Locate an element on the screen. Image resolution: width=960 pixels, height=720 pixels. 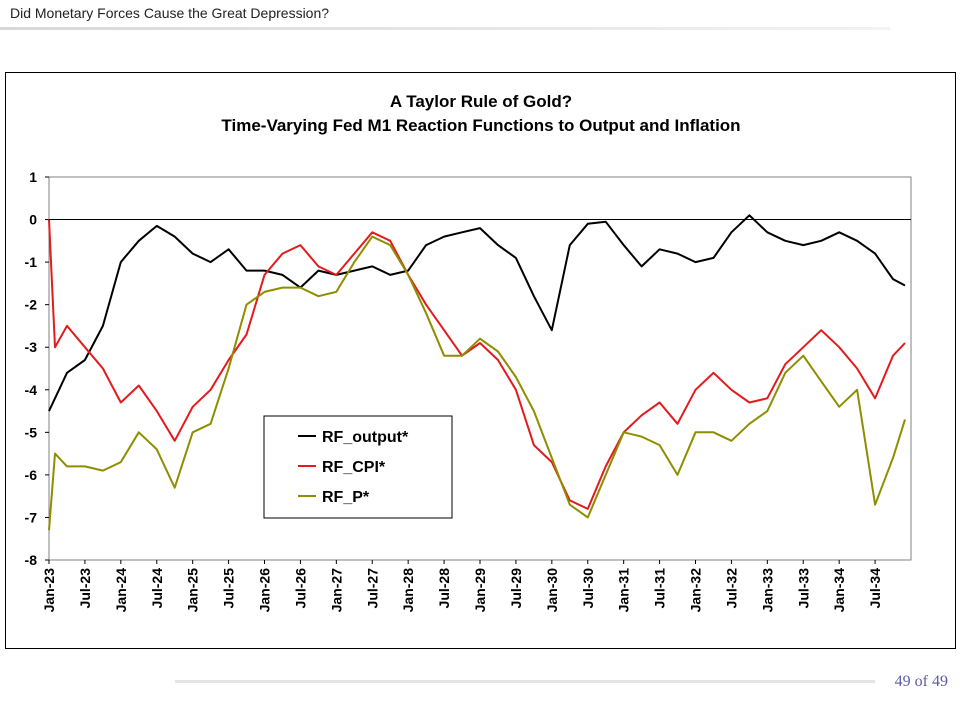
x-tick-label: Jul-28 is located at coordinates (444, 588).